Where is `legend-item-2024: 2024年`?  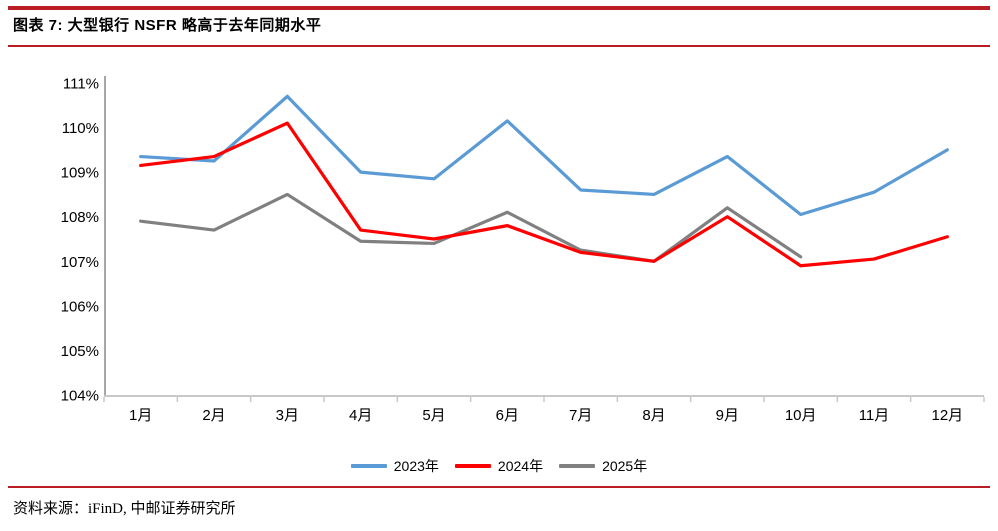 legend-item-2024: 2024年 is located at coordinates (499, 466).